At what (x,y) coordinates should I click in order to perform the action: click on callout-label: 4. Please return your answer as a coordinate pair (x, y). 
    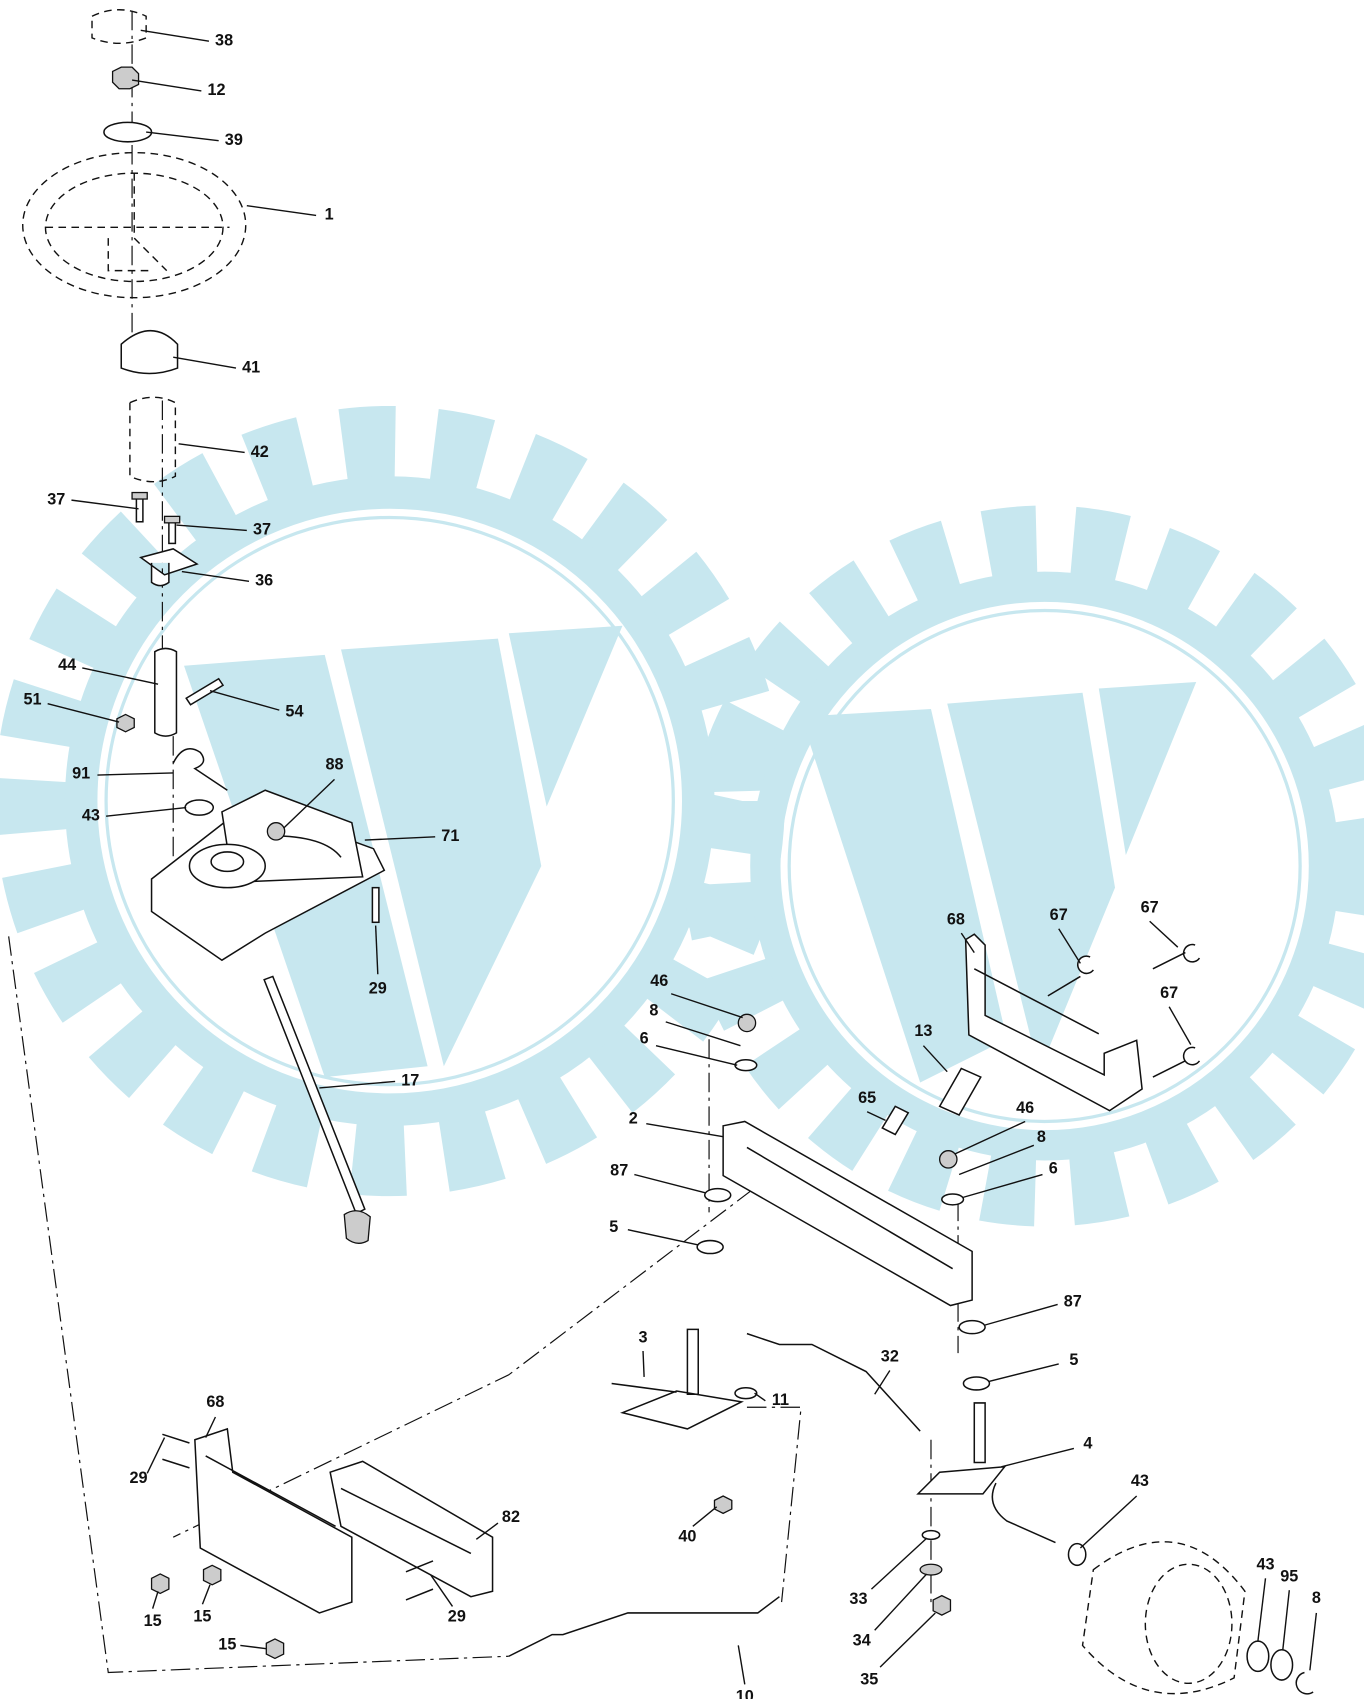
    Looking at the image, I should click on (1087, 1443).